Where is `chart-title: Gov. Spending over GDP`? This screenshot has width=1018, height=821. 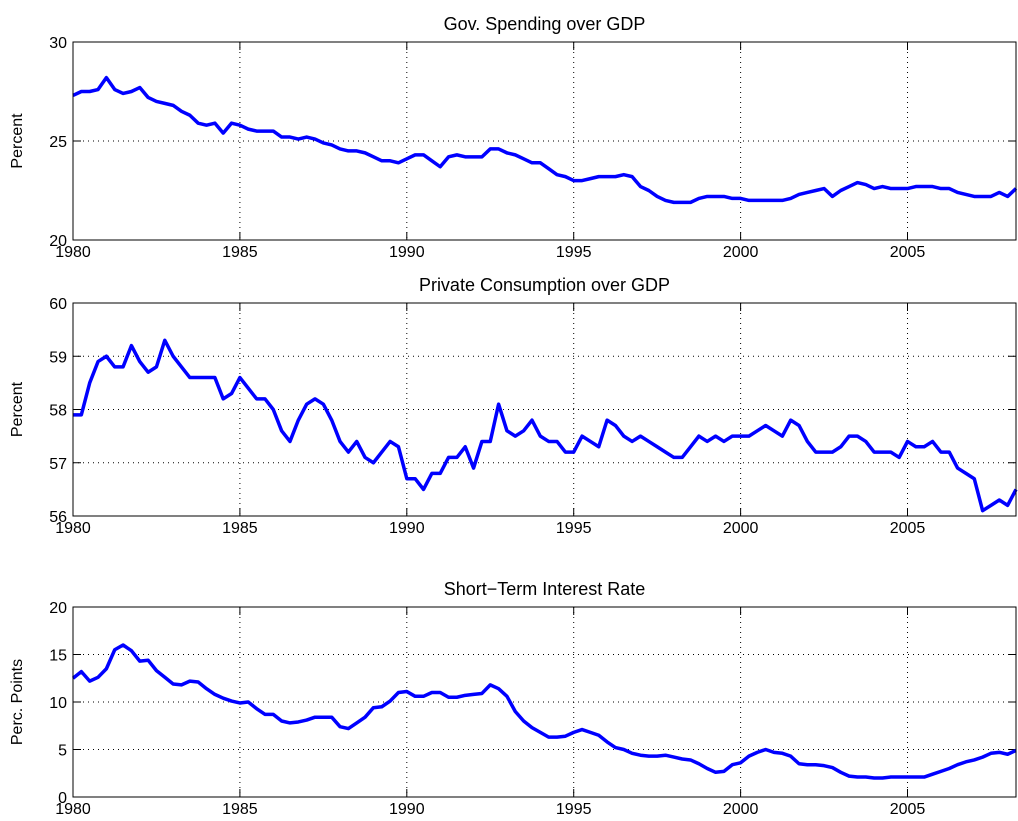 chart-title: Gov. Spending over GDP is located at coordinates (545, 24).